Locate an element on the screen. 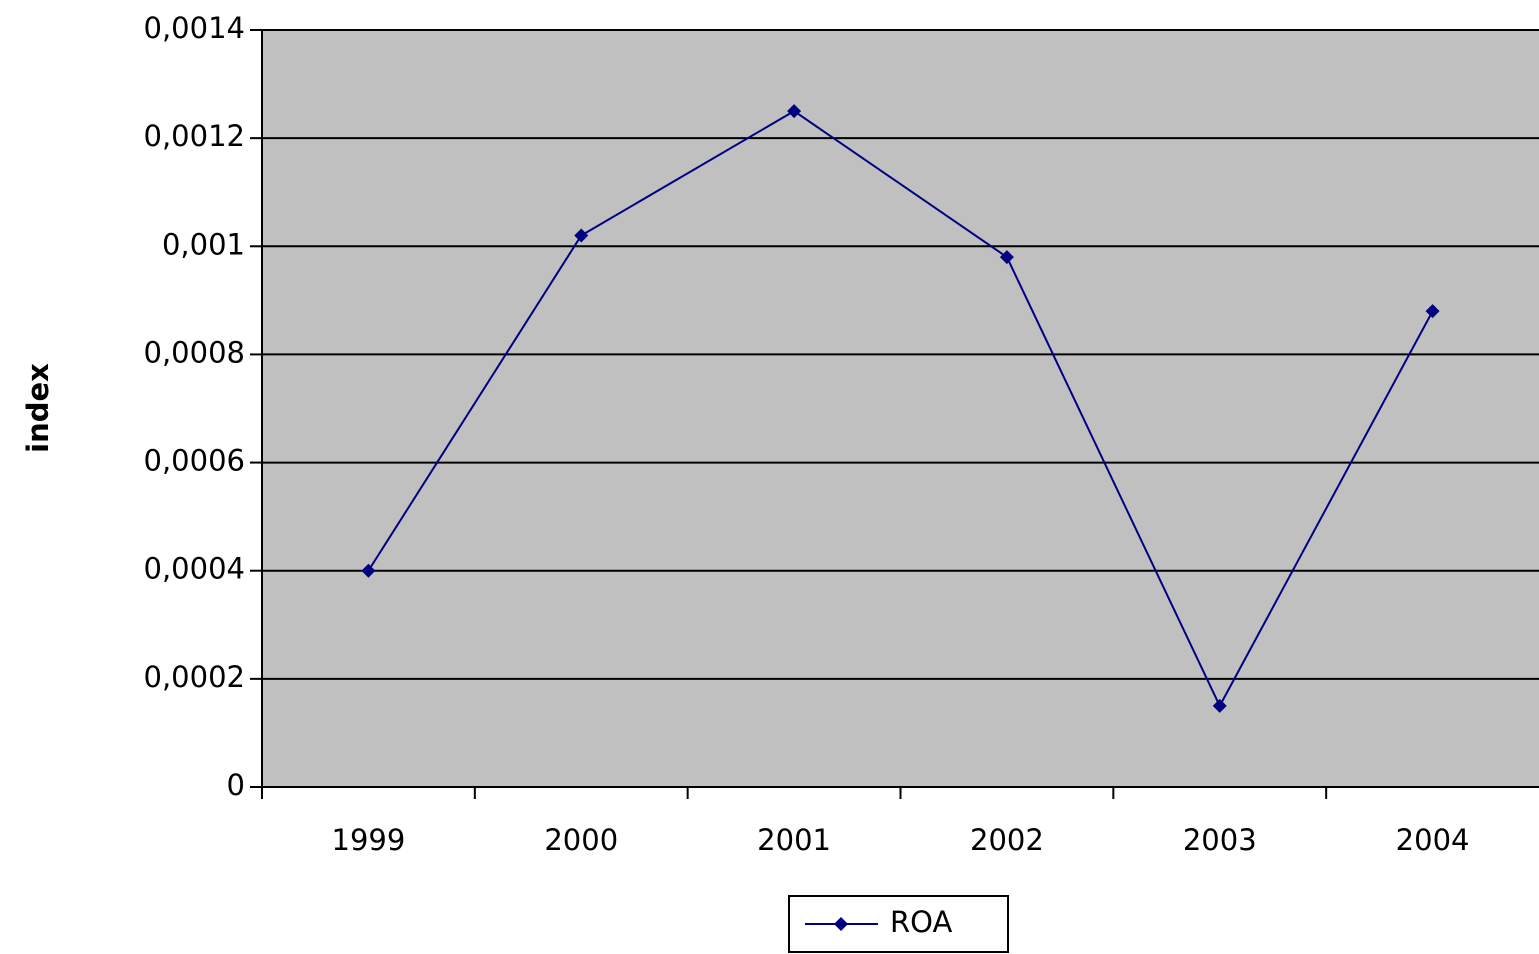 This screenshot has width=1539, height=954. y-tick-label: 0,0004 is located at coordinates (194, 569).